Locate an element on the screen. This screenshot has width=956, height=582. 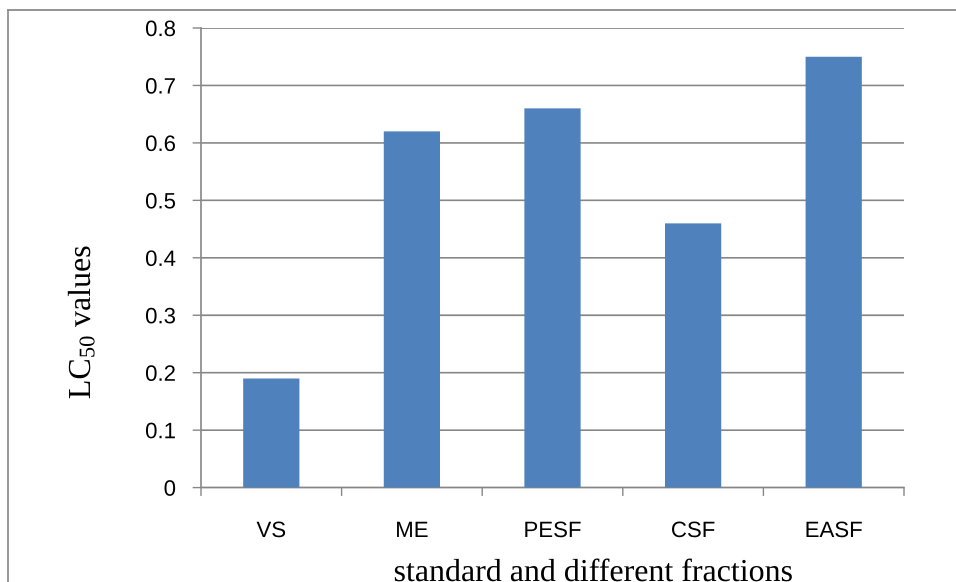
y-tick-label: 0.7 is located at coordinates (160, 86).